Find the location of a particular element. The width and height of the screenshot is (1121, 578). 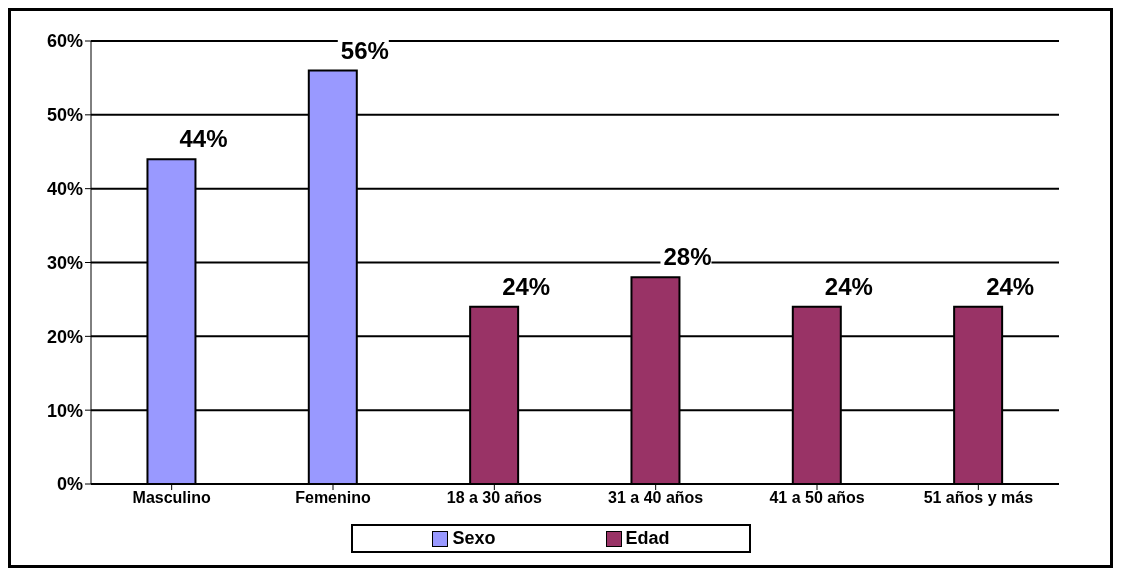

y-tick-label: 40% is located at coordinates (64, 189).